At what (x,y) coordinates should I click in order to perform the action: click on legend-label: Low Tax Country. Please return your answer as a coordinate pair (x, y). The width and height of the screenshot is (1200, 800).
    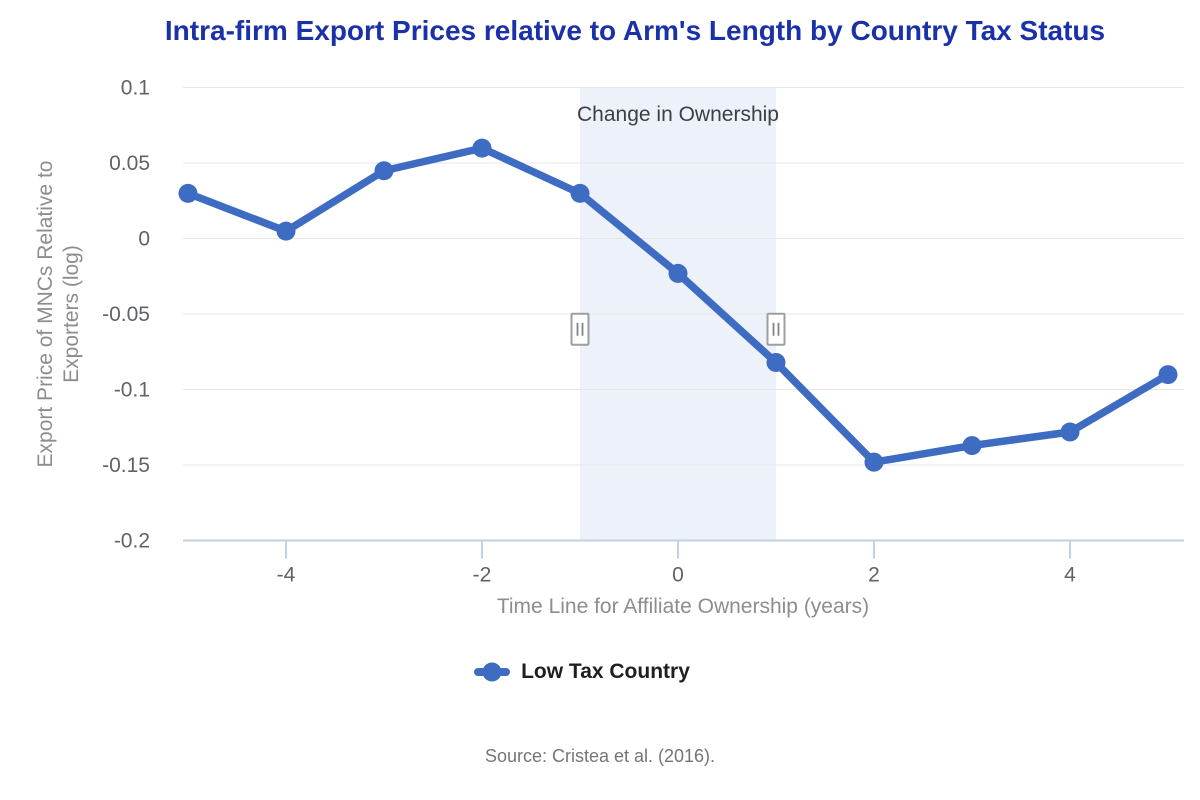
    Looking at the image, I should click on (605, 671).